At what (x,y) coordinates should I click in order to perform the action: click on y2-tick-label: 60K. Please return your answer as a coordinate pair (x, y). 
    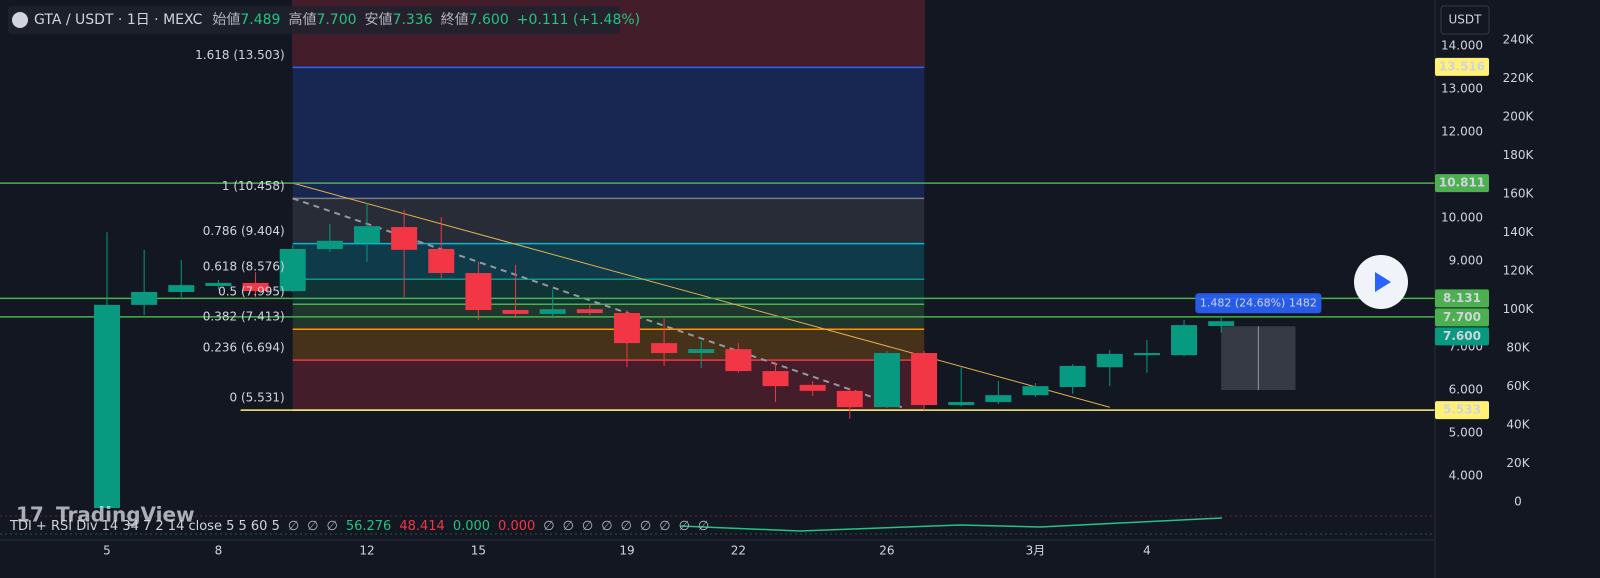
    Looking at the image, I should click on (1518, 386).